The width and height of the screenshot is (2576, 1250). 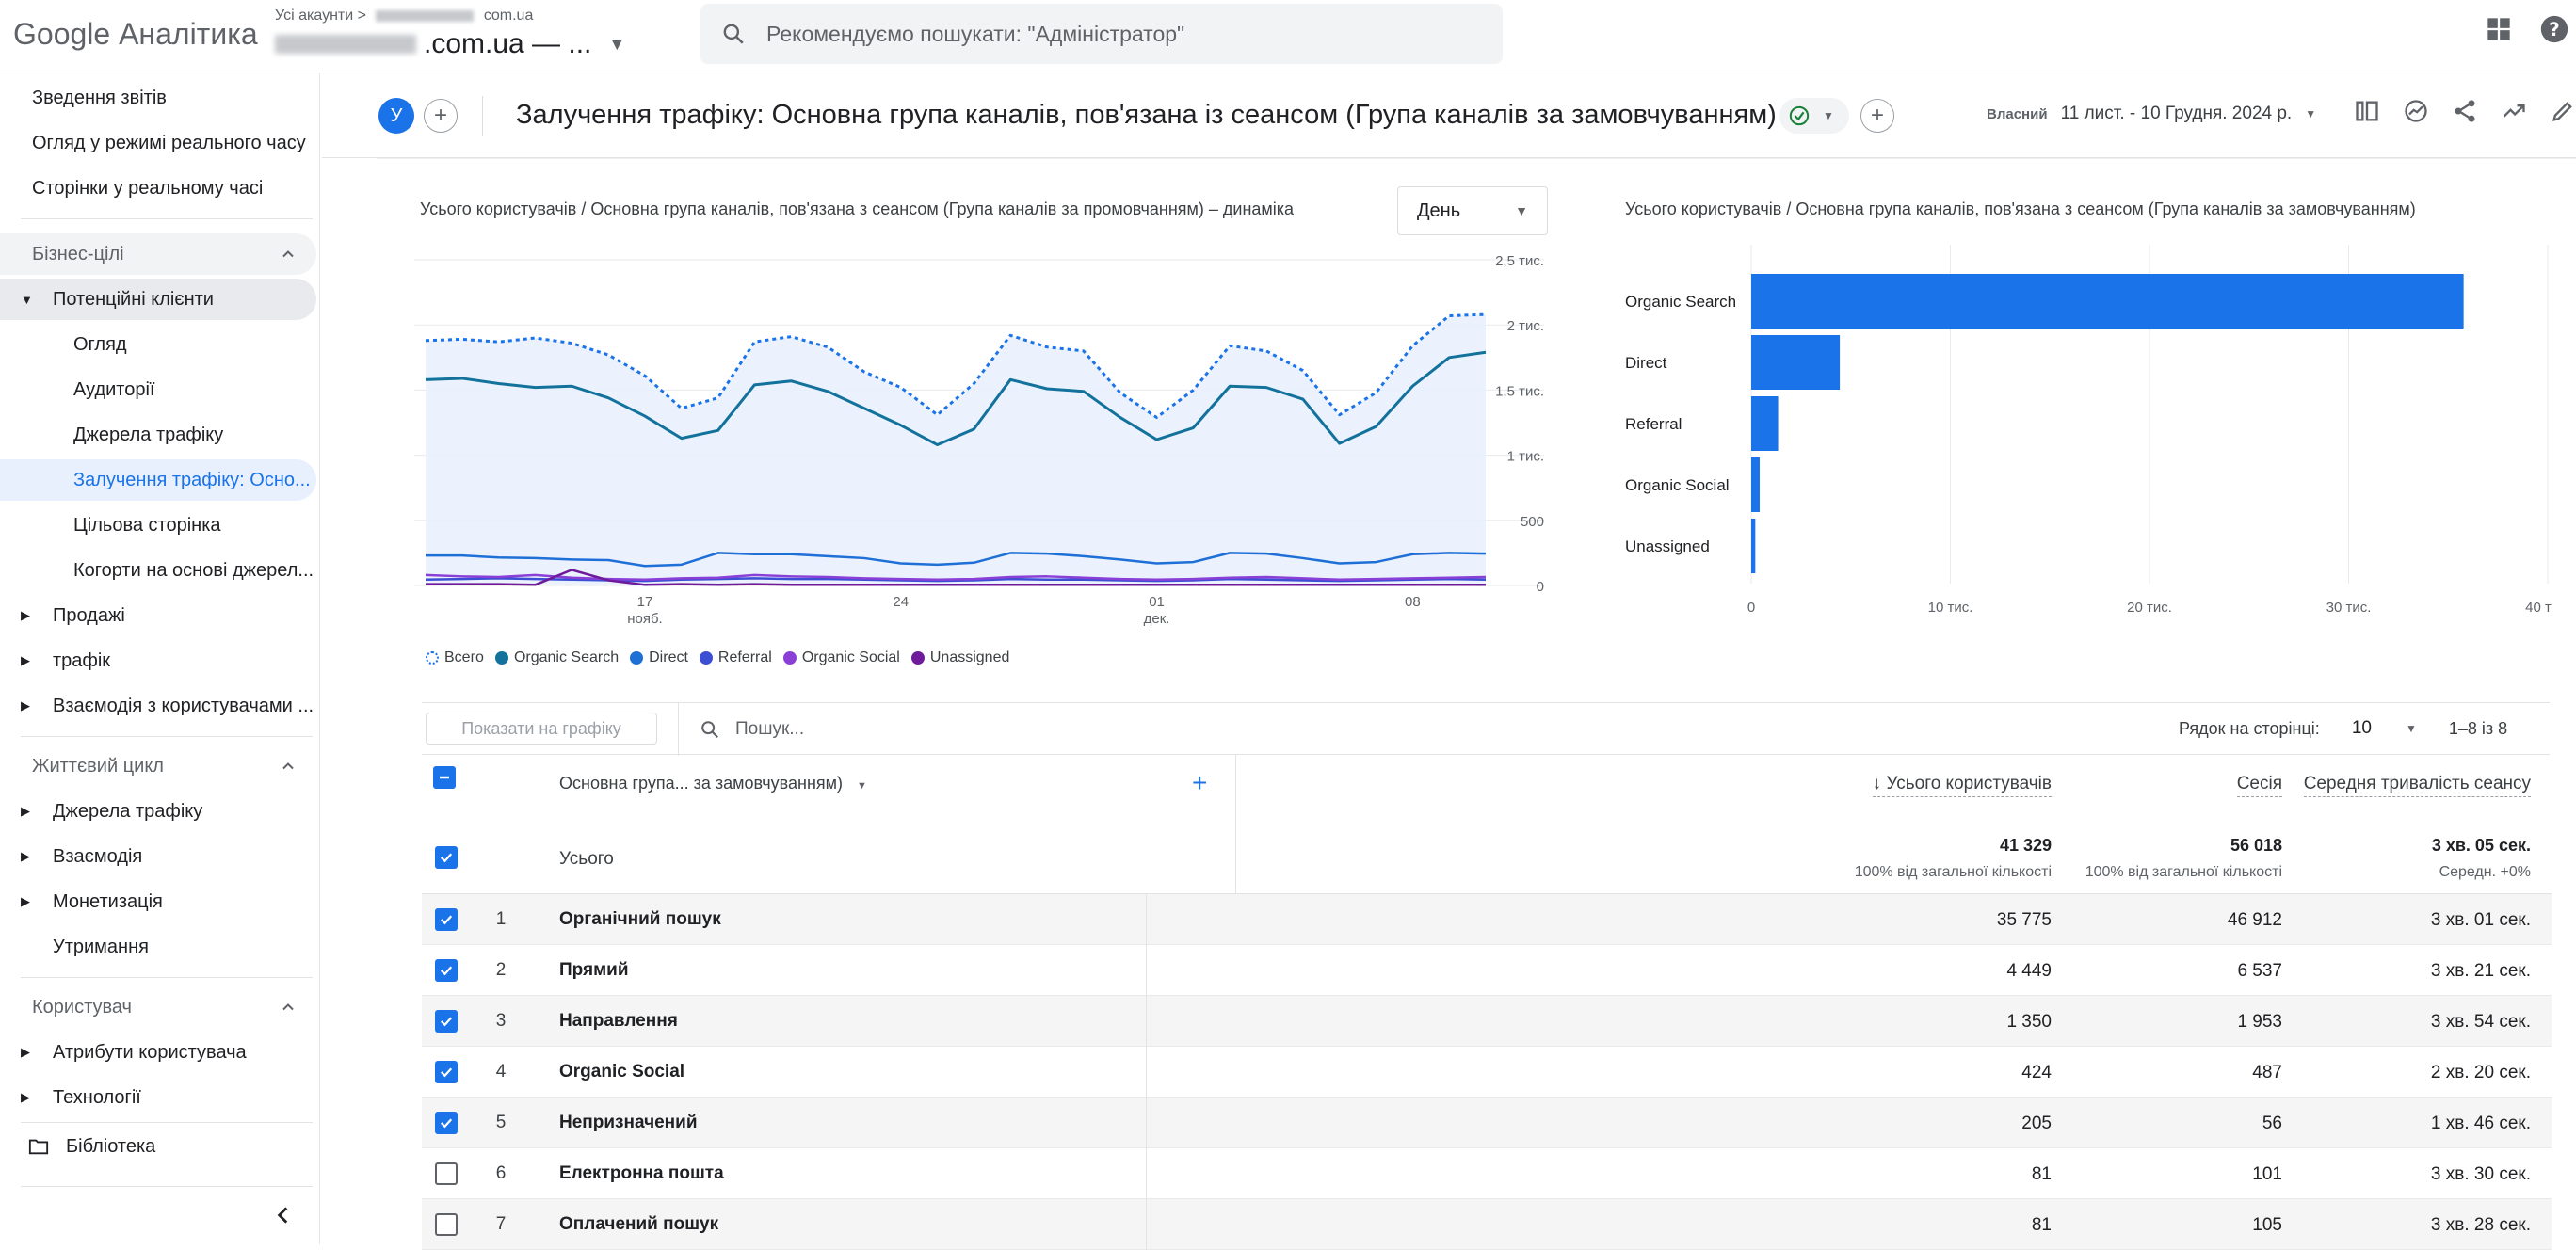 I want to click on sidebar-item-landing-page: Цільова сторінка, so click(x=147, y=525).